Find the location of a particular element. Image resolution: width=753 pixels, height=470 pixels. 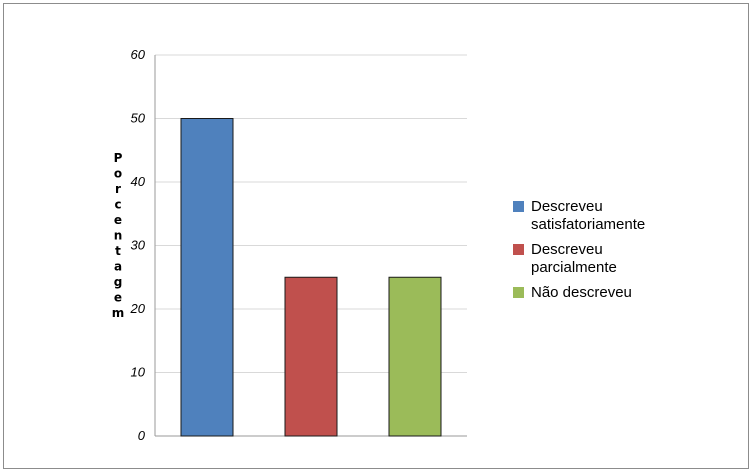

y-axis-title-letter: m is located at coordinates (118, 313).